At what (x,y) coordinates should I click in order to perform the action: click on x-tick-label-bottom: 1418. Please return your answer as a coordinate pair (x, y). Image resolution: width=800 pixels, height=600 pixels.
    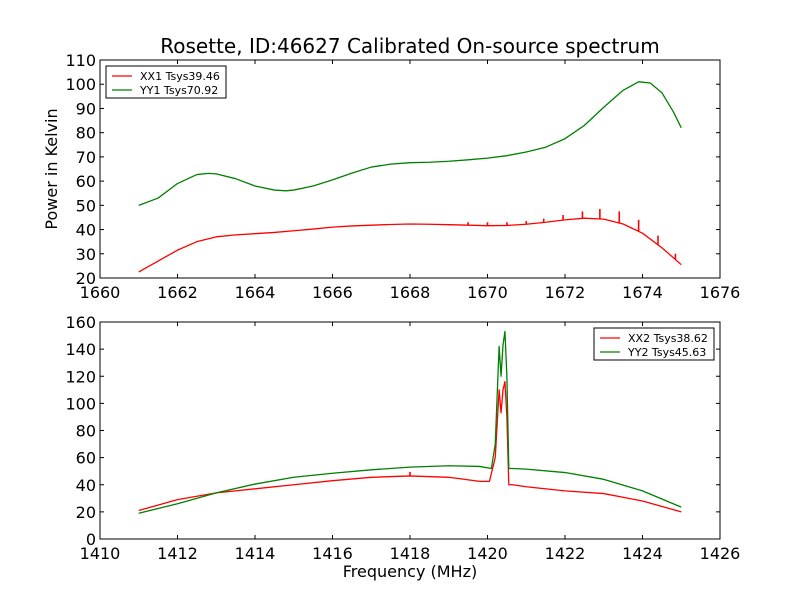
    Looking at the image, I should click on (410, 553).